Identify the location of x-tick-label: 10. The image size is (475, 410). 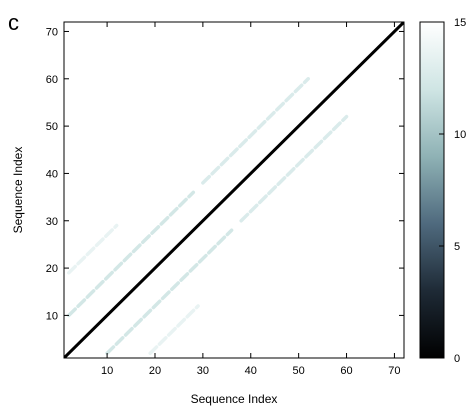
(107, 371).